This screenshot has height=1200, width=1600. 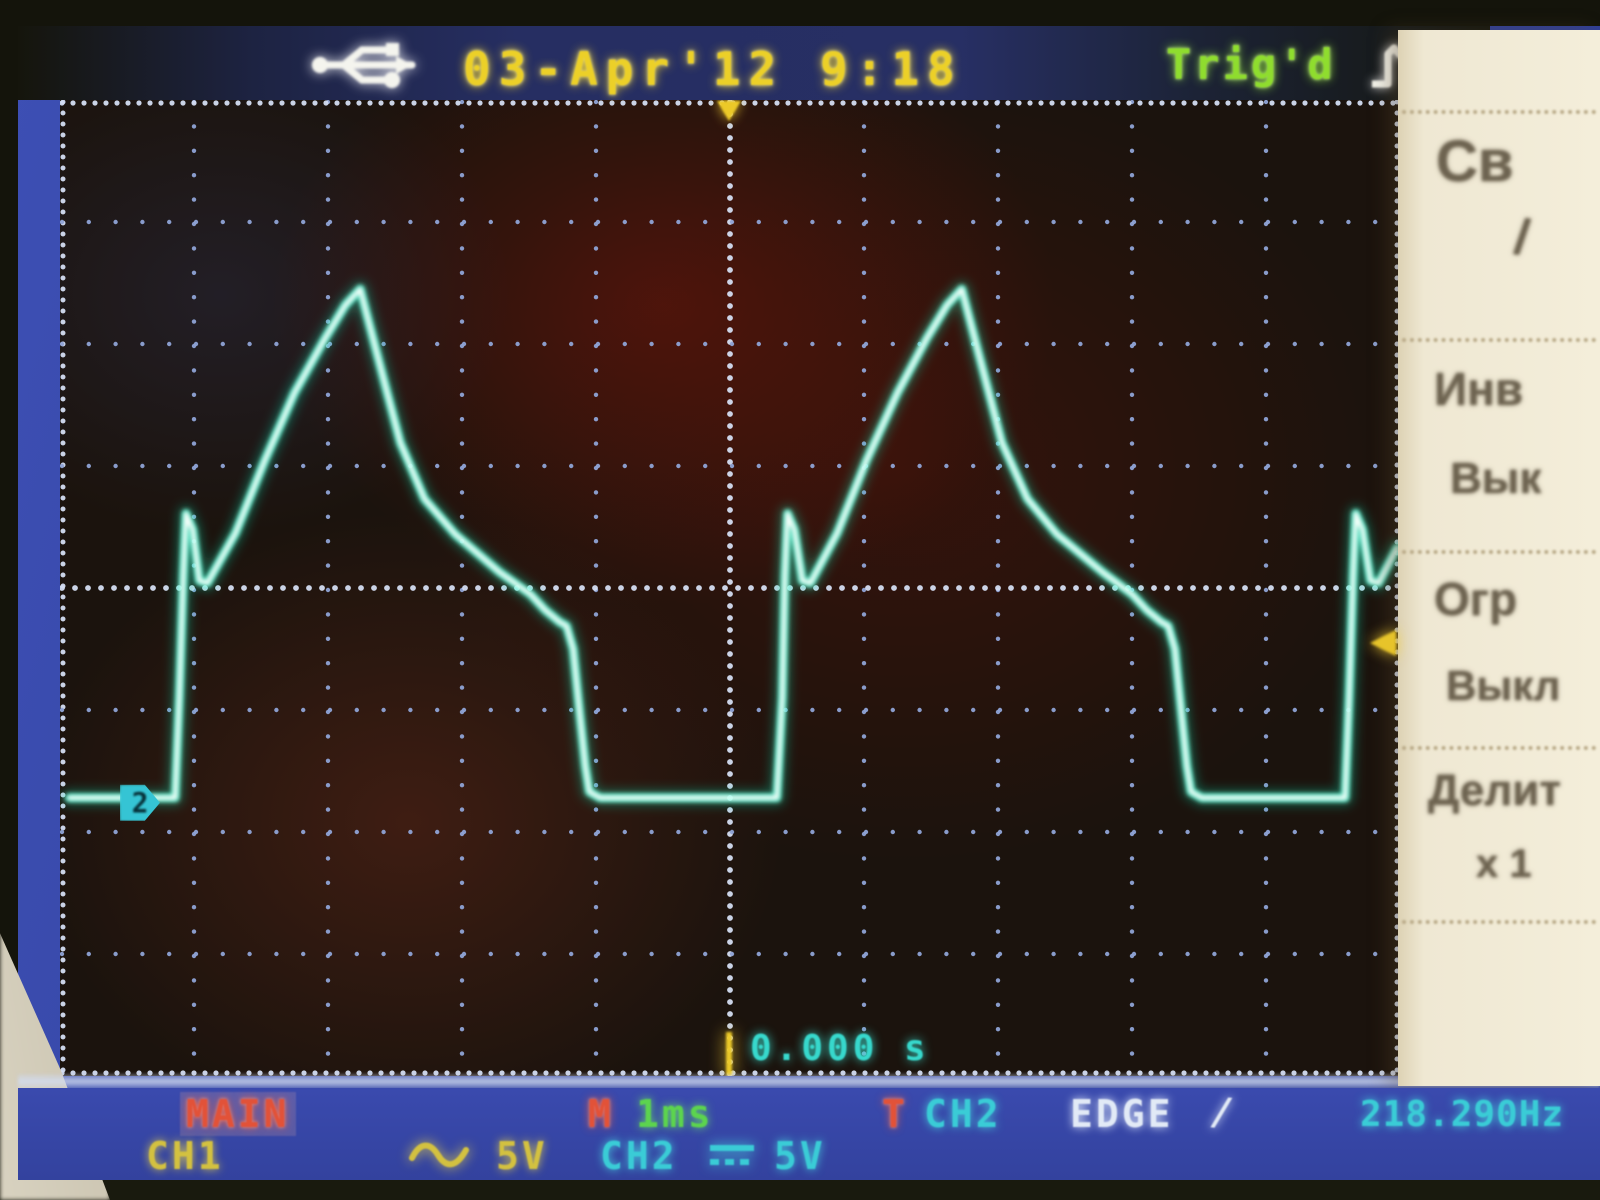 What do you see at coordinates (809, 1081) in the screenshot?
I see `screen-bloom-line` at bounding box center [809, 1081].